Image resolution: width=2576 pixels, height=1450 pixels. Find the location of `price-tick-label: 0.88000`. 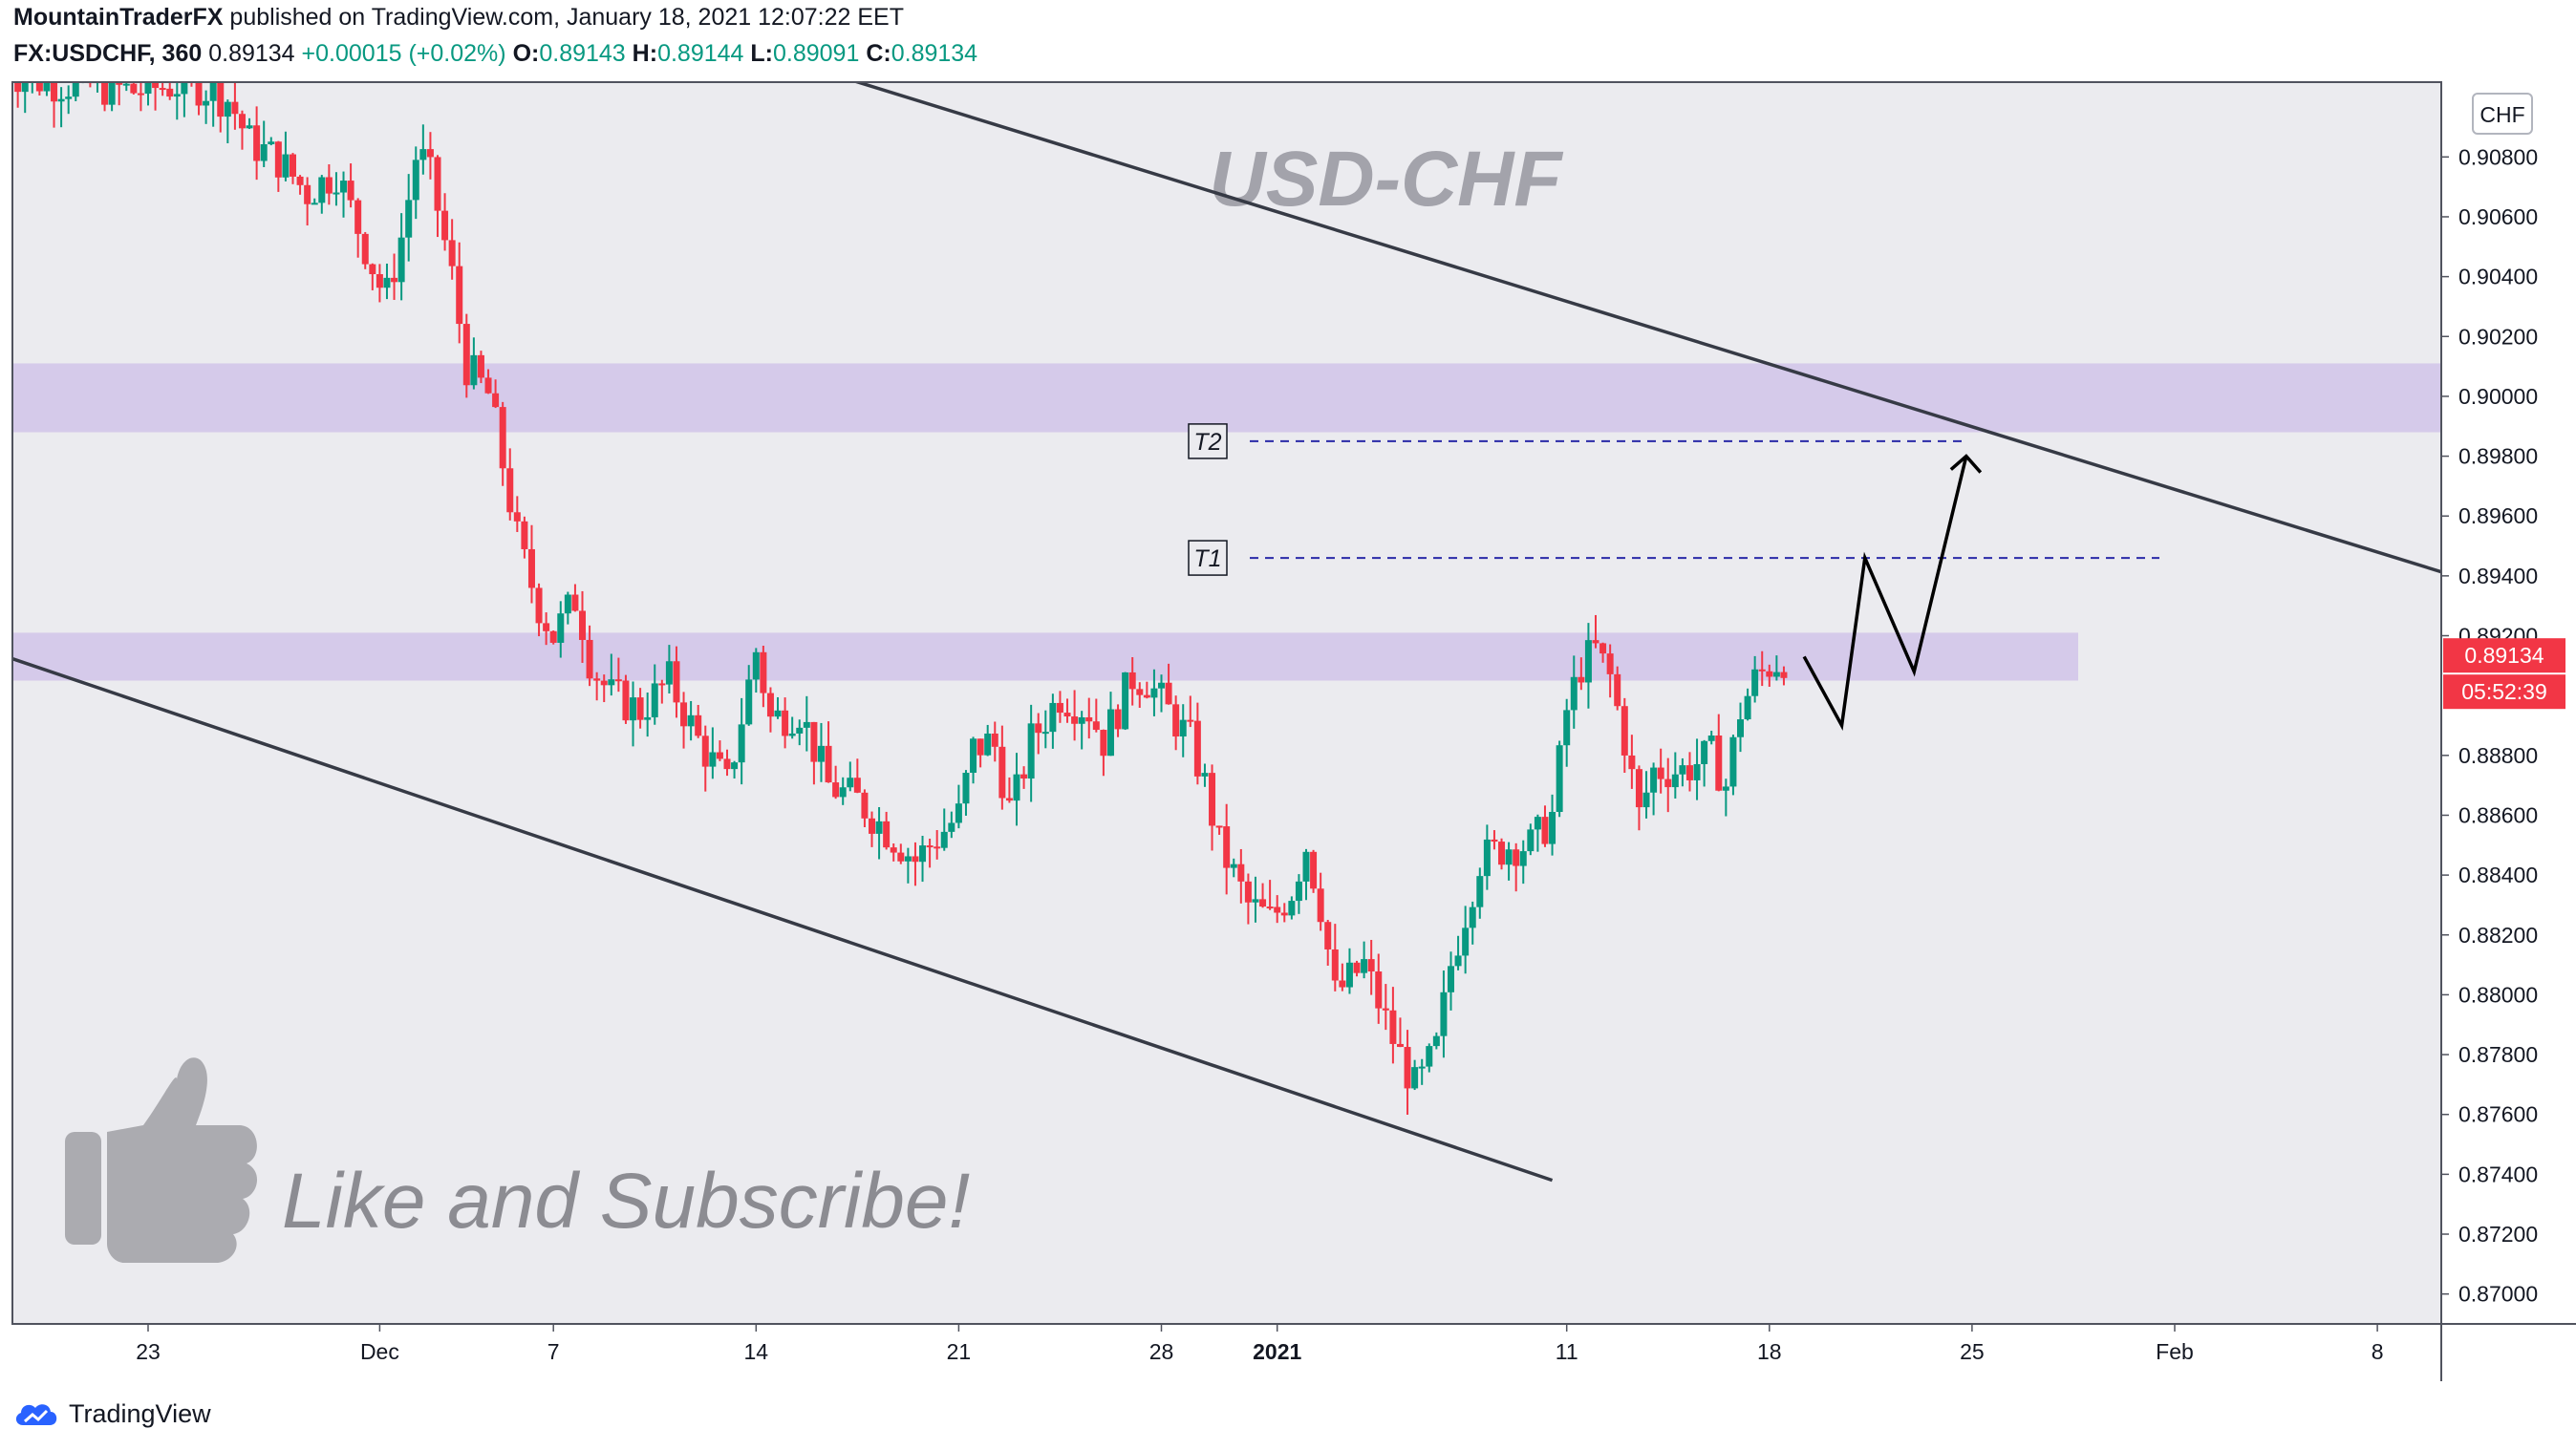

price-tick-label: 0.88000 is located at coordinates (2498, 994).